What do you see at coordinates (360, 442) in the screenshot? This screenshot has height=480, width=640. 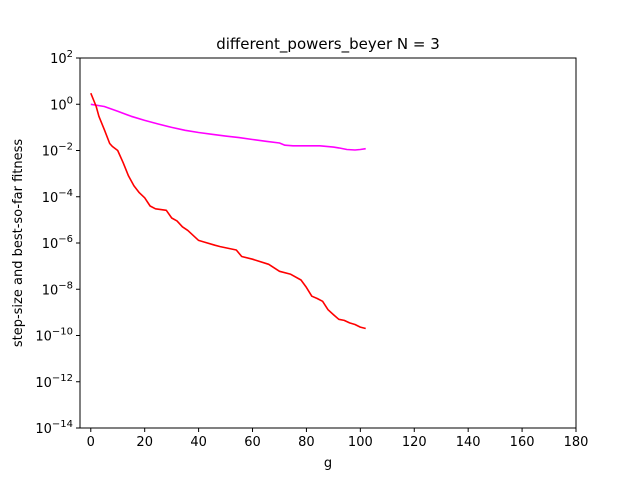 I see `x-tick-label: 100` at bounding box center [360, 442].